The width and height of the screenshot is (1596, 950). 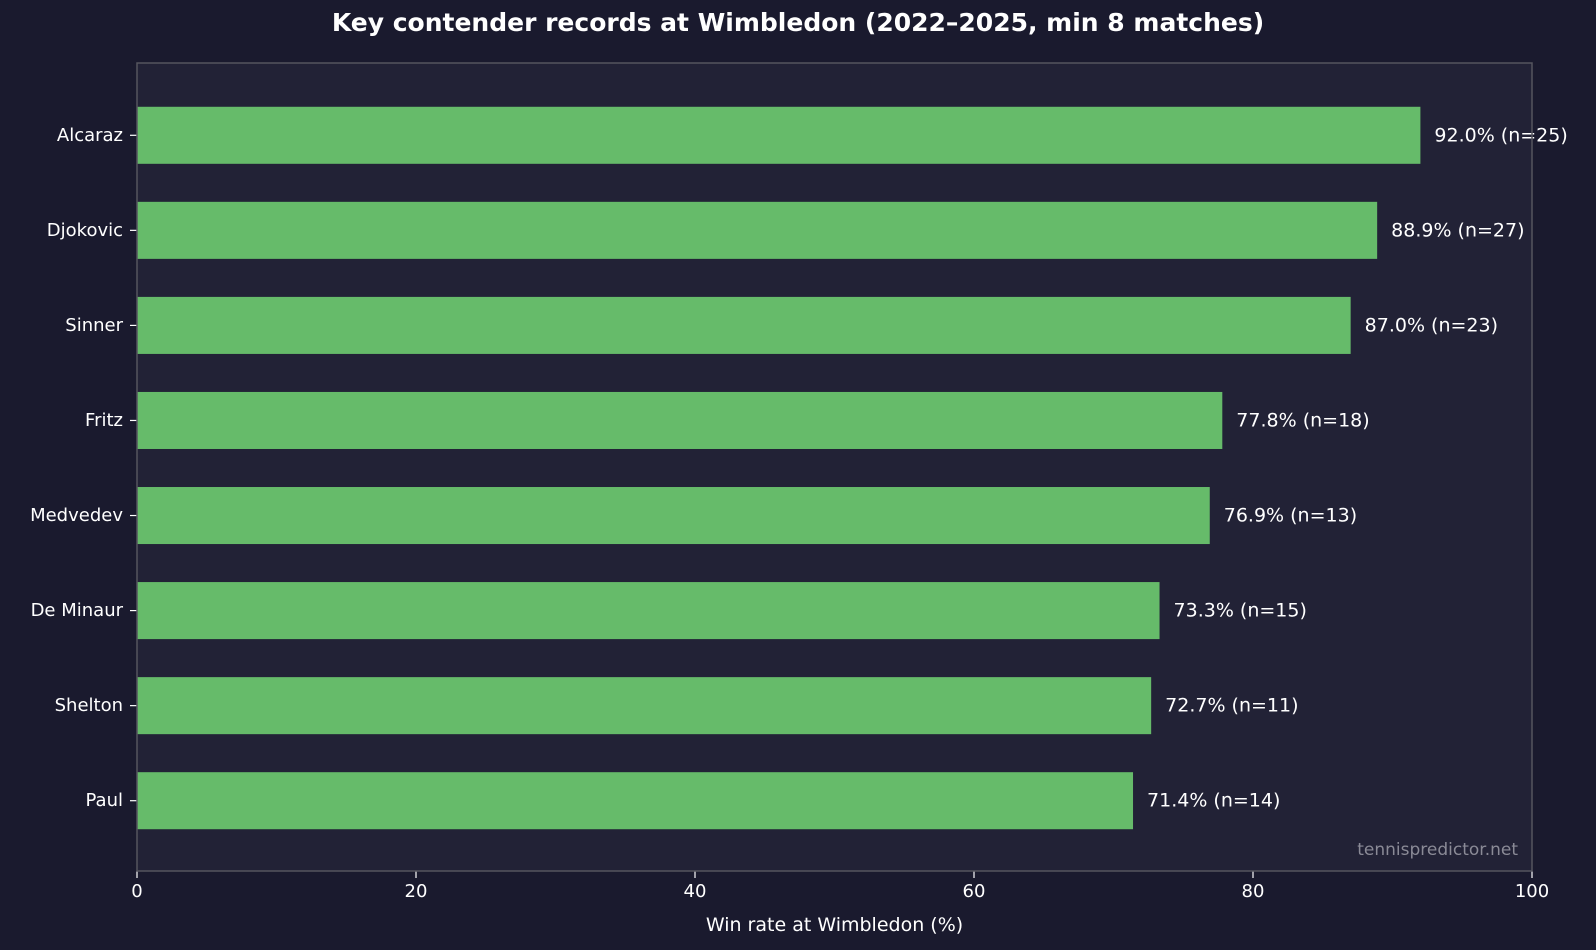 I want to click on y-tick-label-5: De Minaur, so click(x=77, y=610).